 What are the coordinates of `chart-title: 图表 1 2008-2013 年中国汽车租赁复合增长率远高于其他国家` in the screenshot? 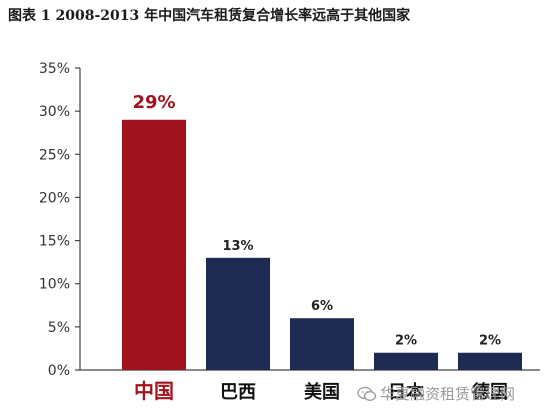 It's located at (209, 16).